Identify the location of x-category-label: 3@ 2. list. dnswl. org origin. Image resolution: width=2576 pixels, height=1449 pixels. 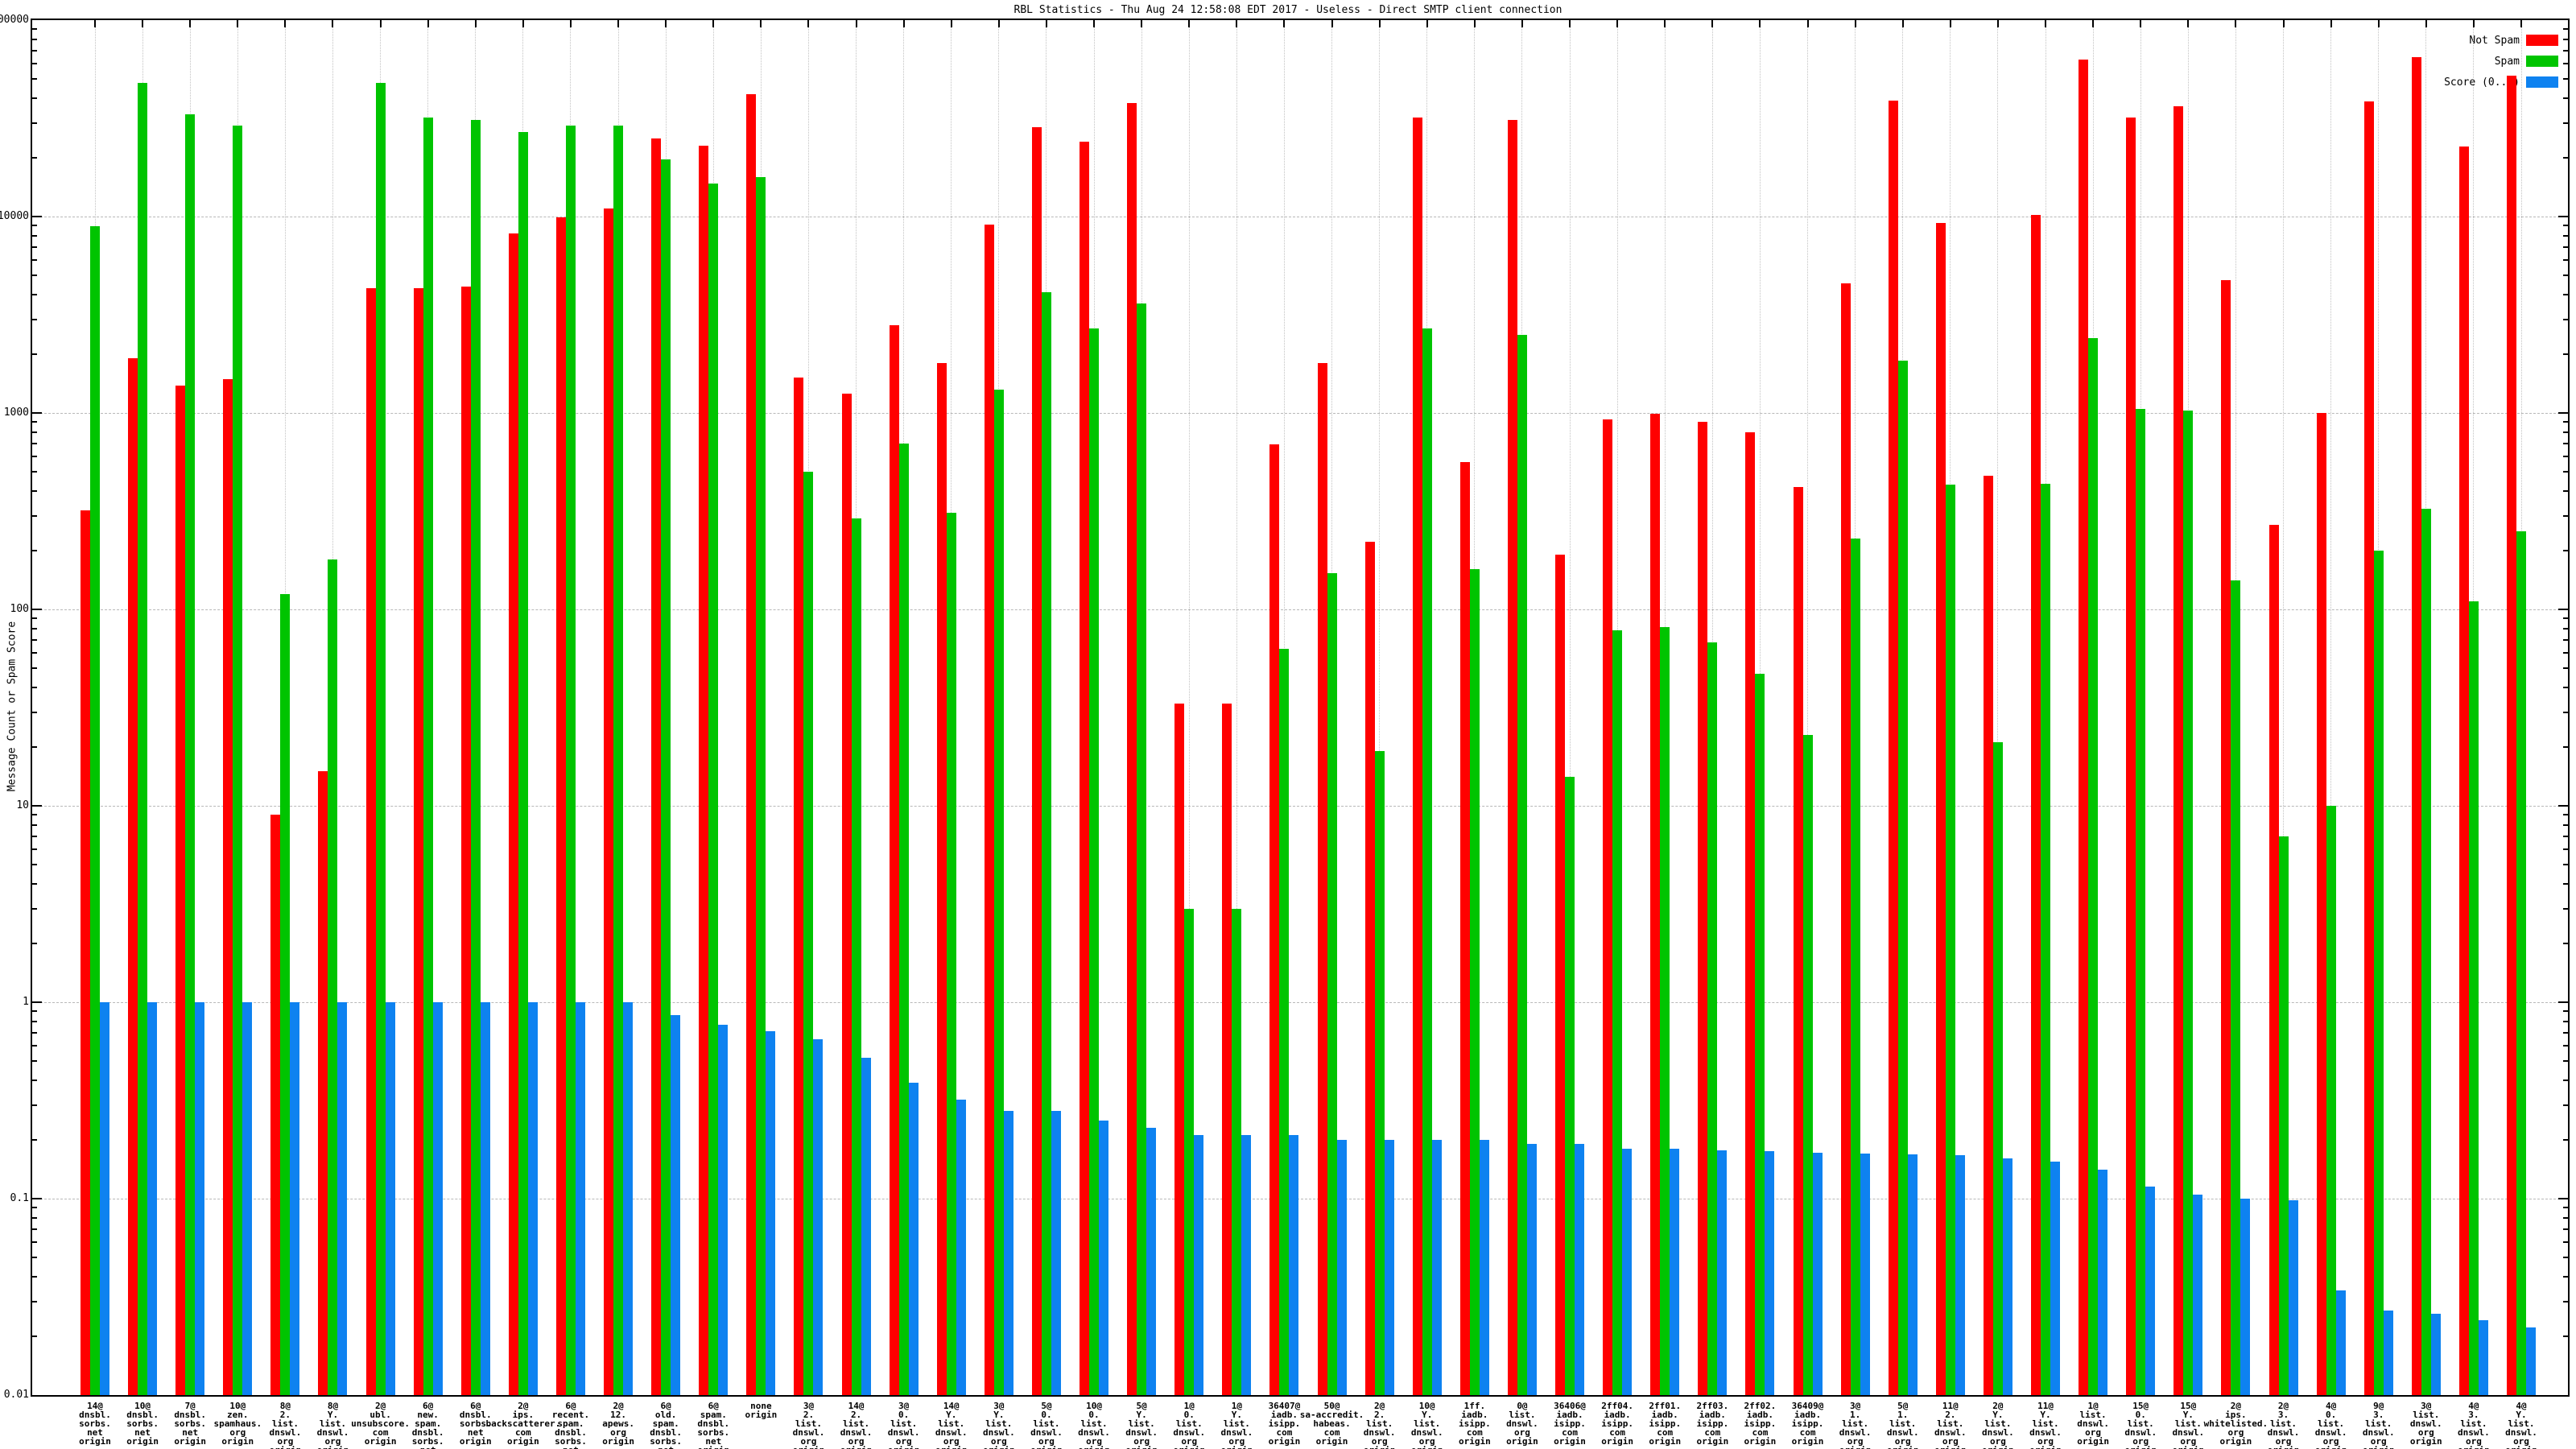
(808, 1425).